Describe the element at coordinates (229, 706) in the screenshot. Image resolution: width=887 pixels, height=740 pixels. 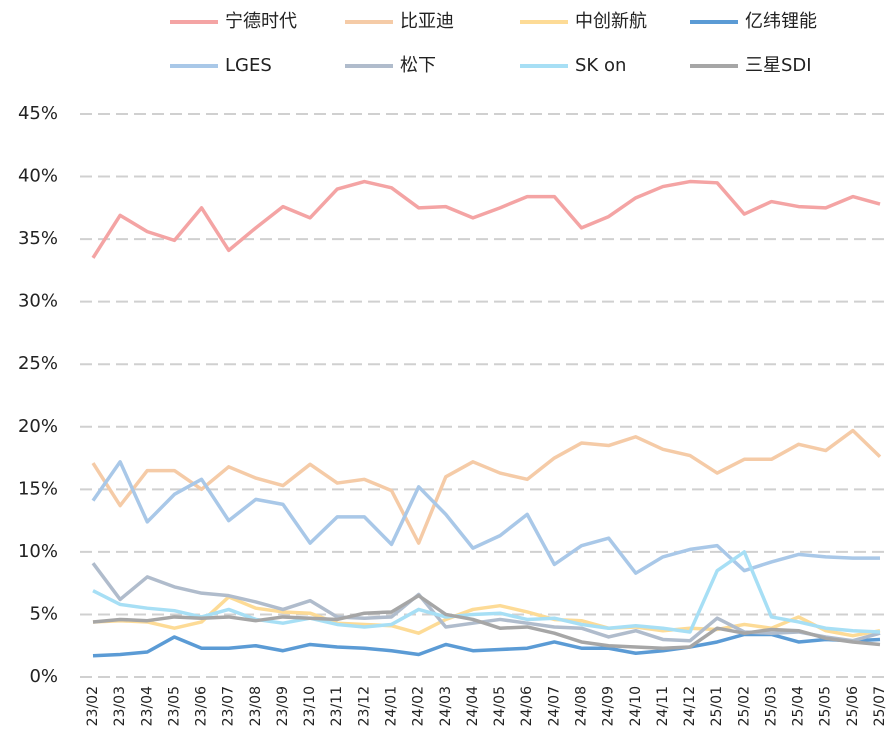
I see `x-tick-label: 23/07` at that location.